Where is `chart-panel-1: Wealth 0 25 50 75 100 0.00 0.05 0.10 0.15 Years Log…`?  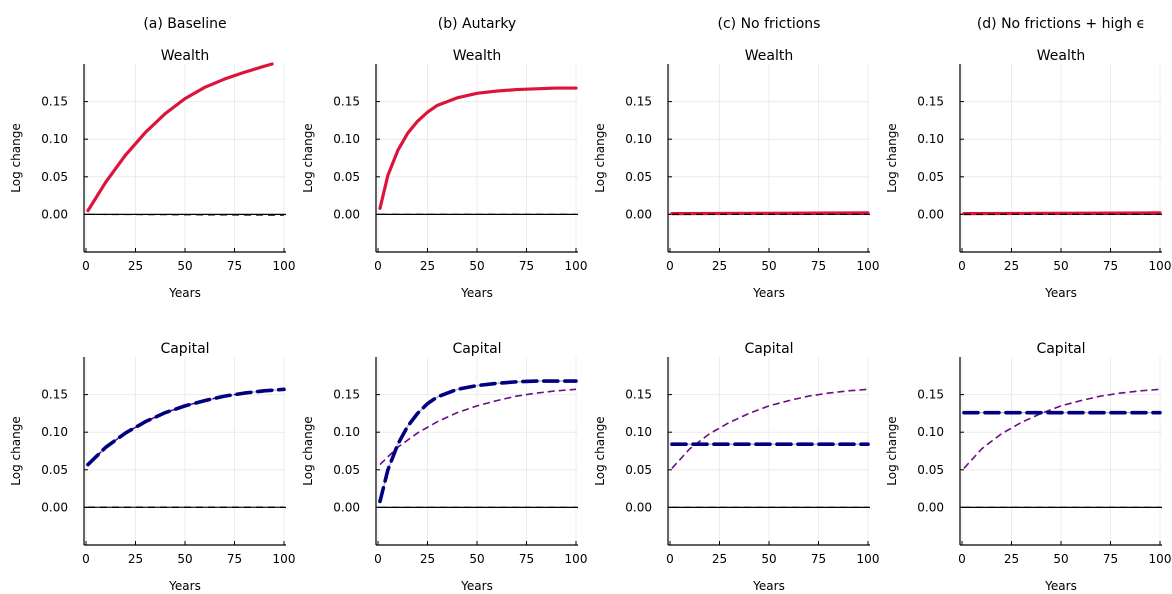
chart-panel-1: Wealth 0 25 50 75 100 0.00 0.05 0.10 0.15 Years Log… is located at coordinates (152, 174).